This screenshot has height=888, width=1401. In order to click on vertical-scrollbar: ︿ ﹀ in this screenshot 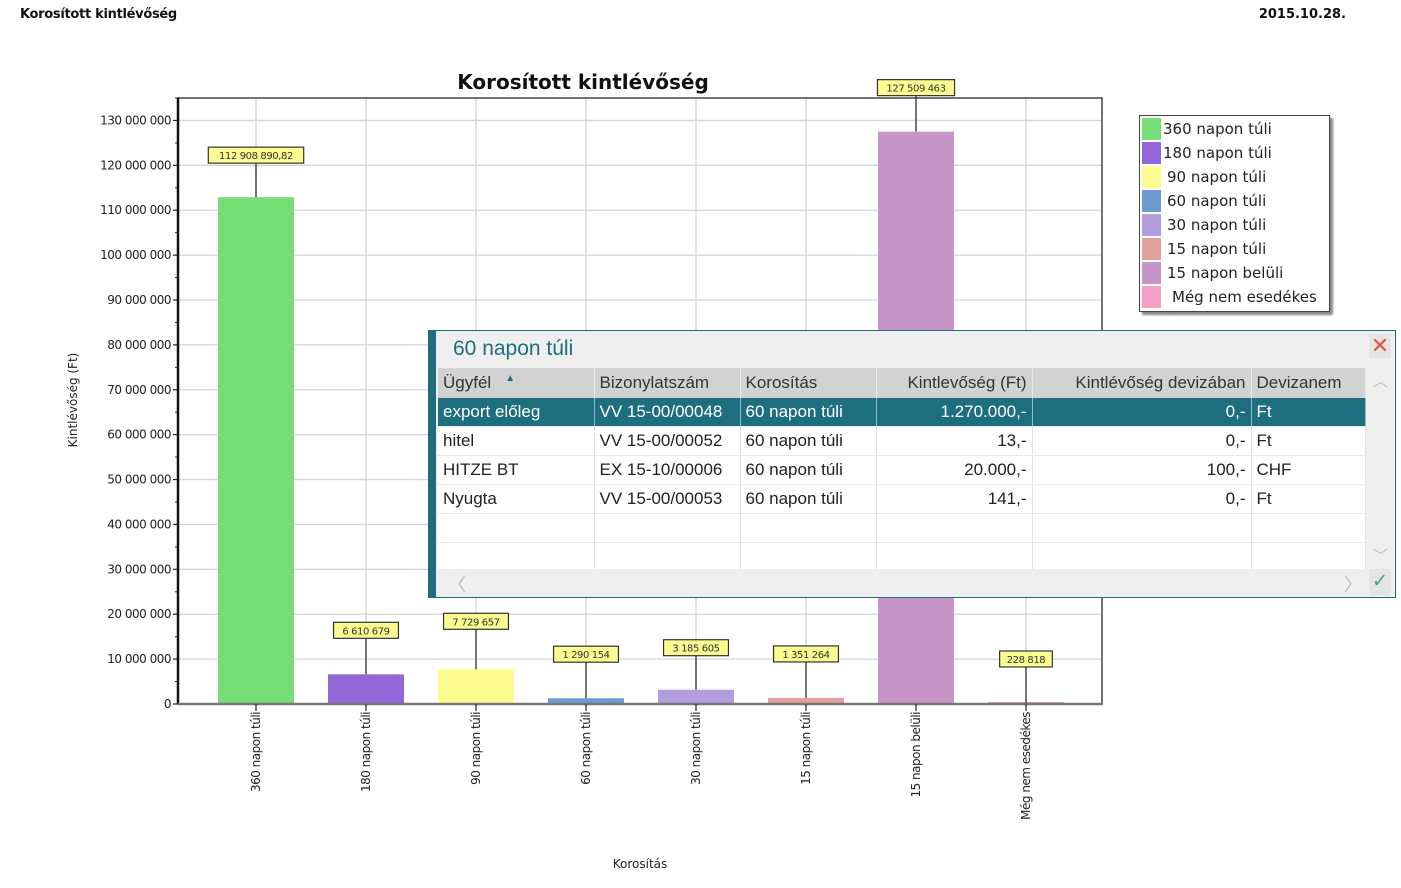, I will do `click(1380, 468)`.